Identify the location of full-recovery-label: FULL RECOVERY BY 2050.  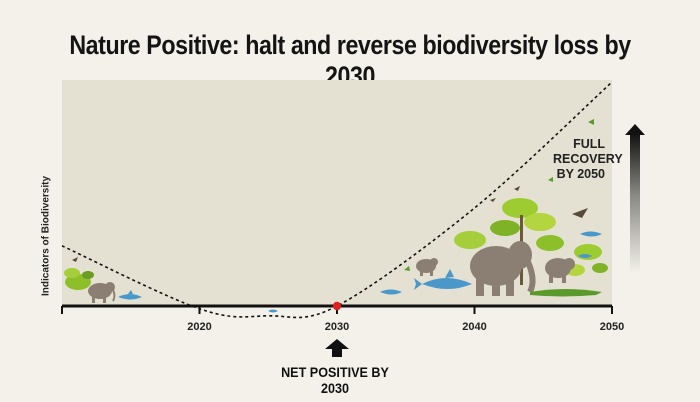
(588, 159).